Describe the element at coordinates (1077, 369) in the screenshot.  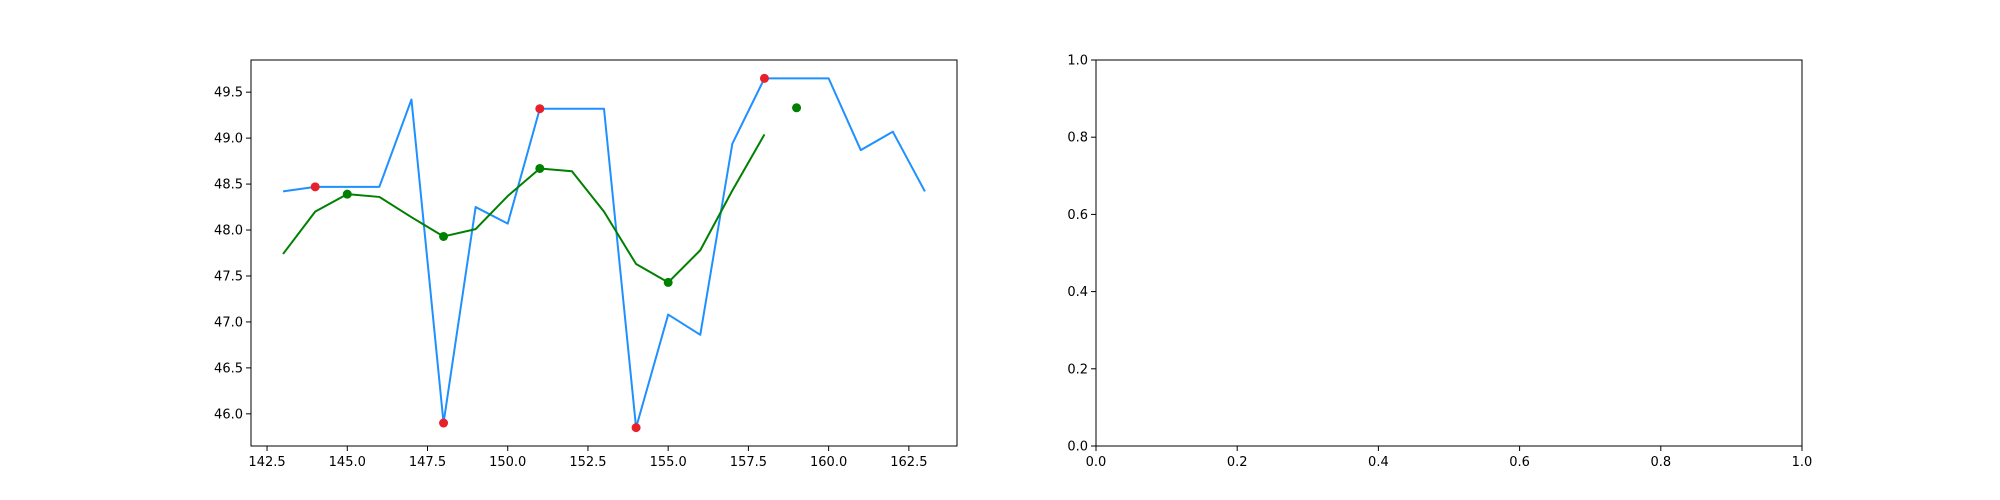
I see `y-tick-label: 0.2` at that location.